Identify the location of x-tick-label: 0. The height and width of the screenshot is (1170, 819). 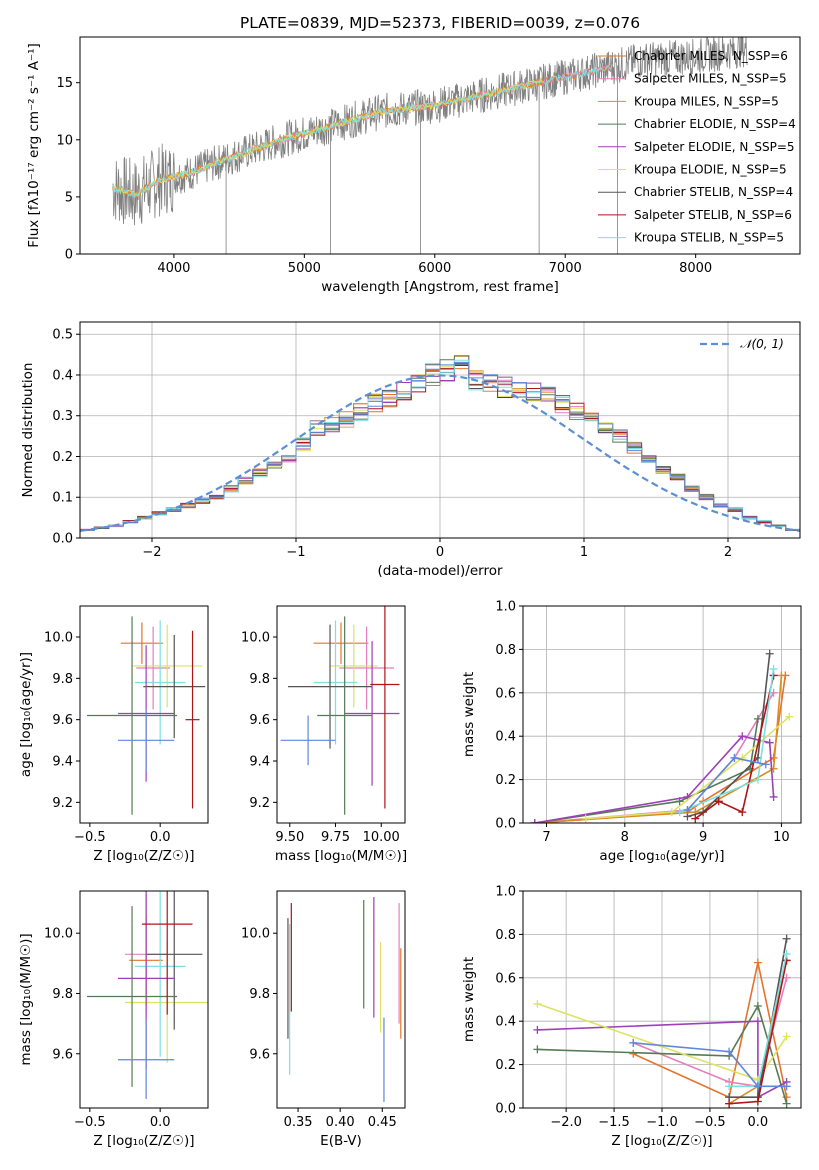
(440, 552).